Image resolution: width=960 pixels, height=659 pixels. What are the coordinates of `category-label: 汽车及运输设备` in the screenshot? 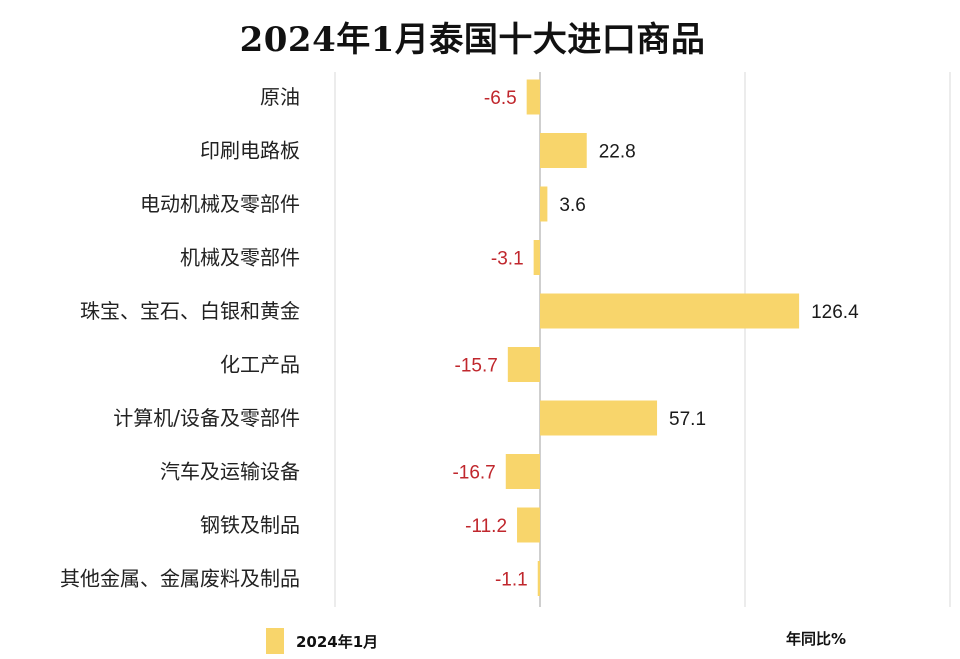 It's located at (230, 472).